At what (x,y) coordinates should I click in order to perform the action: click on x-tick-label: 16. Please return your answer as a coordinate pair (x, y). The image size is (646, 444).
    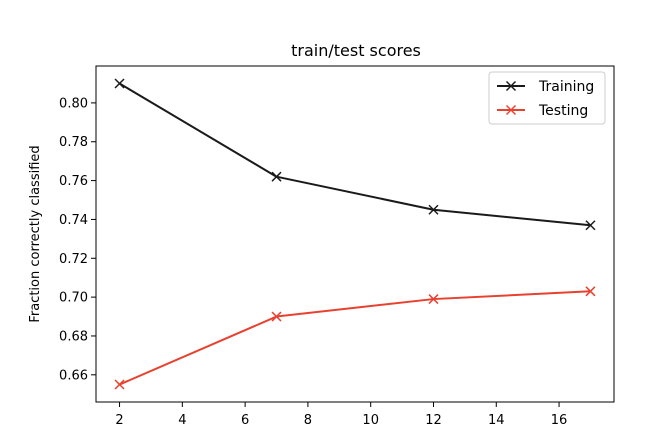
    Looking at the image, I should click on (559, 420).